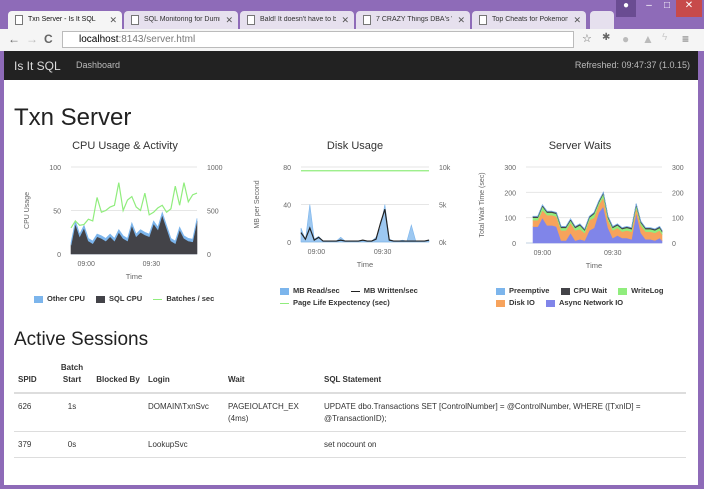 The height and width of the screenshot is (489, 704). Describe the element at coordinates (318, 39) in the screenshot. I see `address-bar: localhost:8143/server.html` at that location.